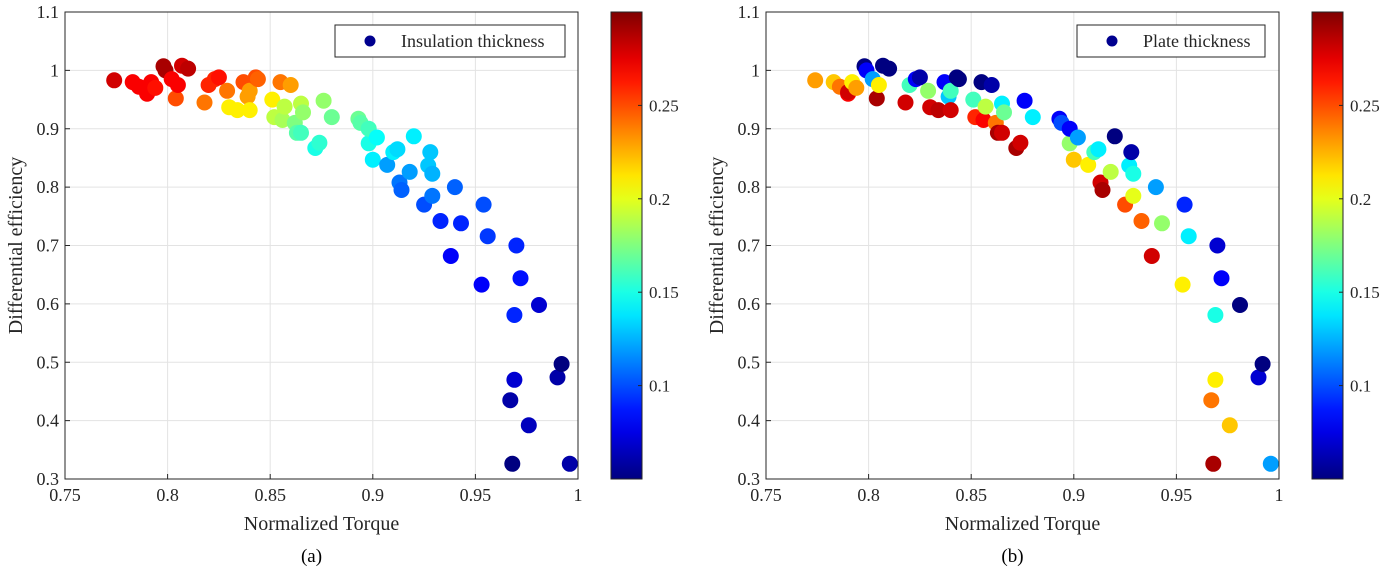 Image resolution: width=1398 pixels, height=573 pixels. Describe the element at coordinates (1279, 495) in the screenshot. I see `x-tick-label: 1` at that location.